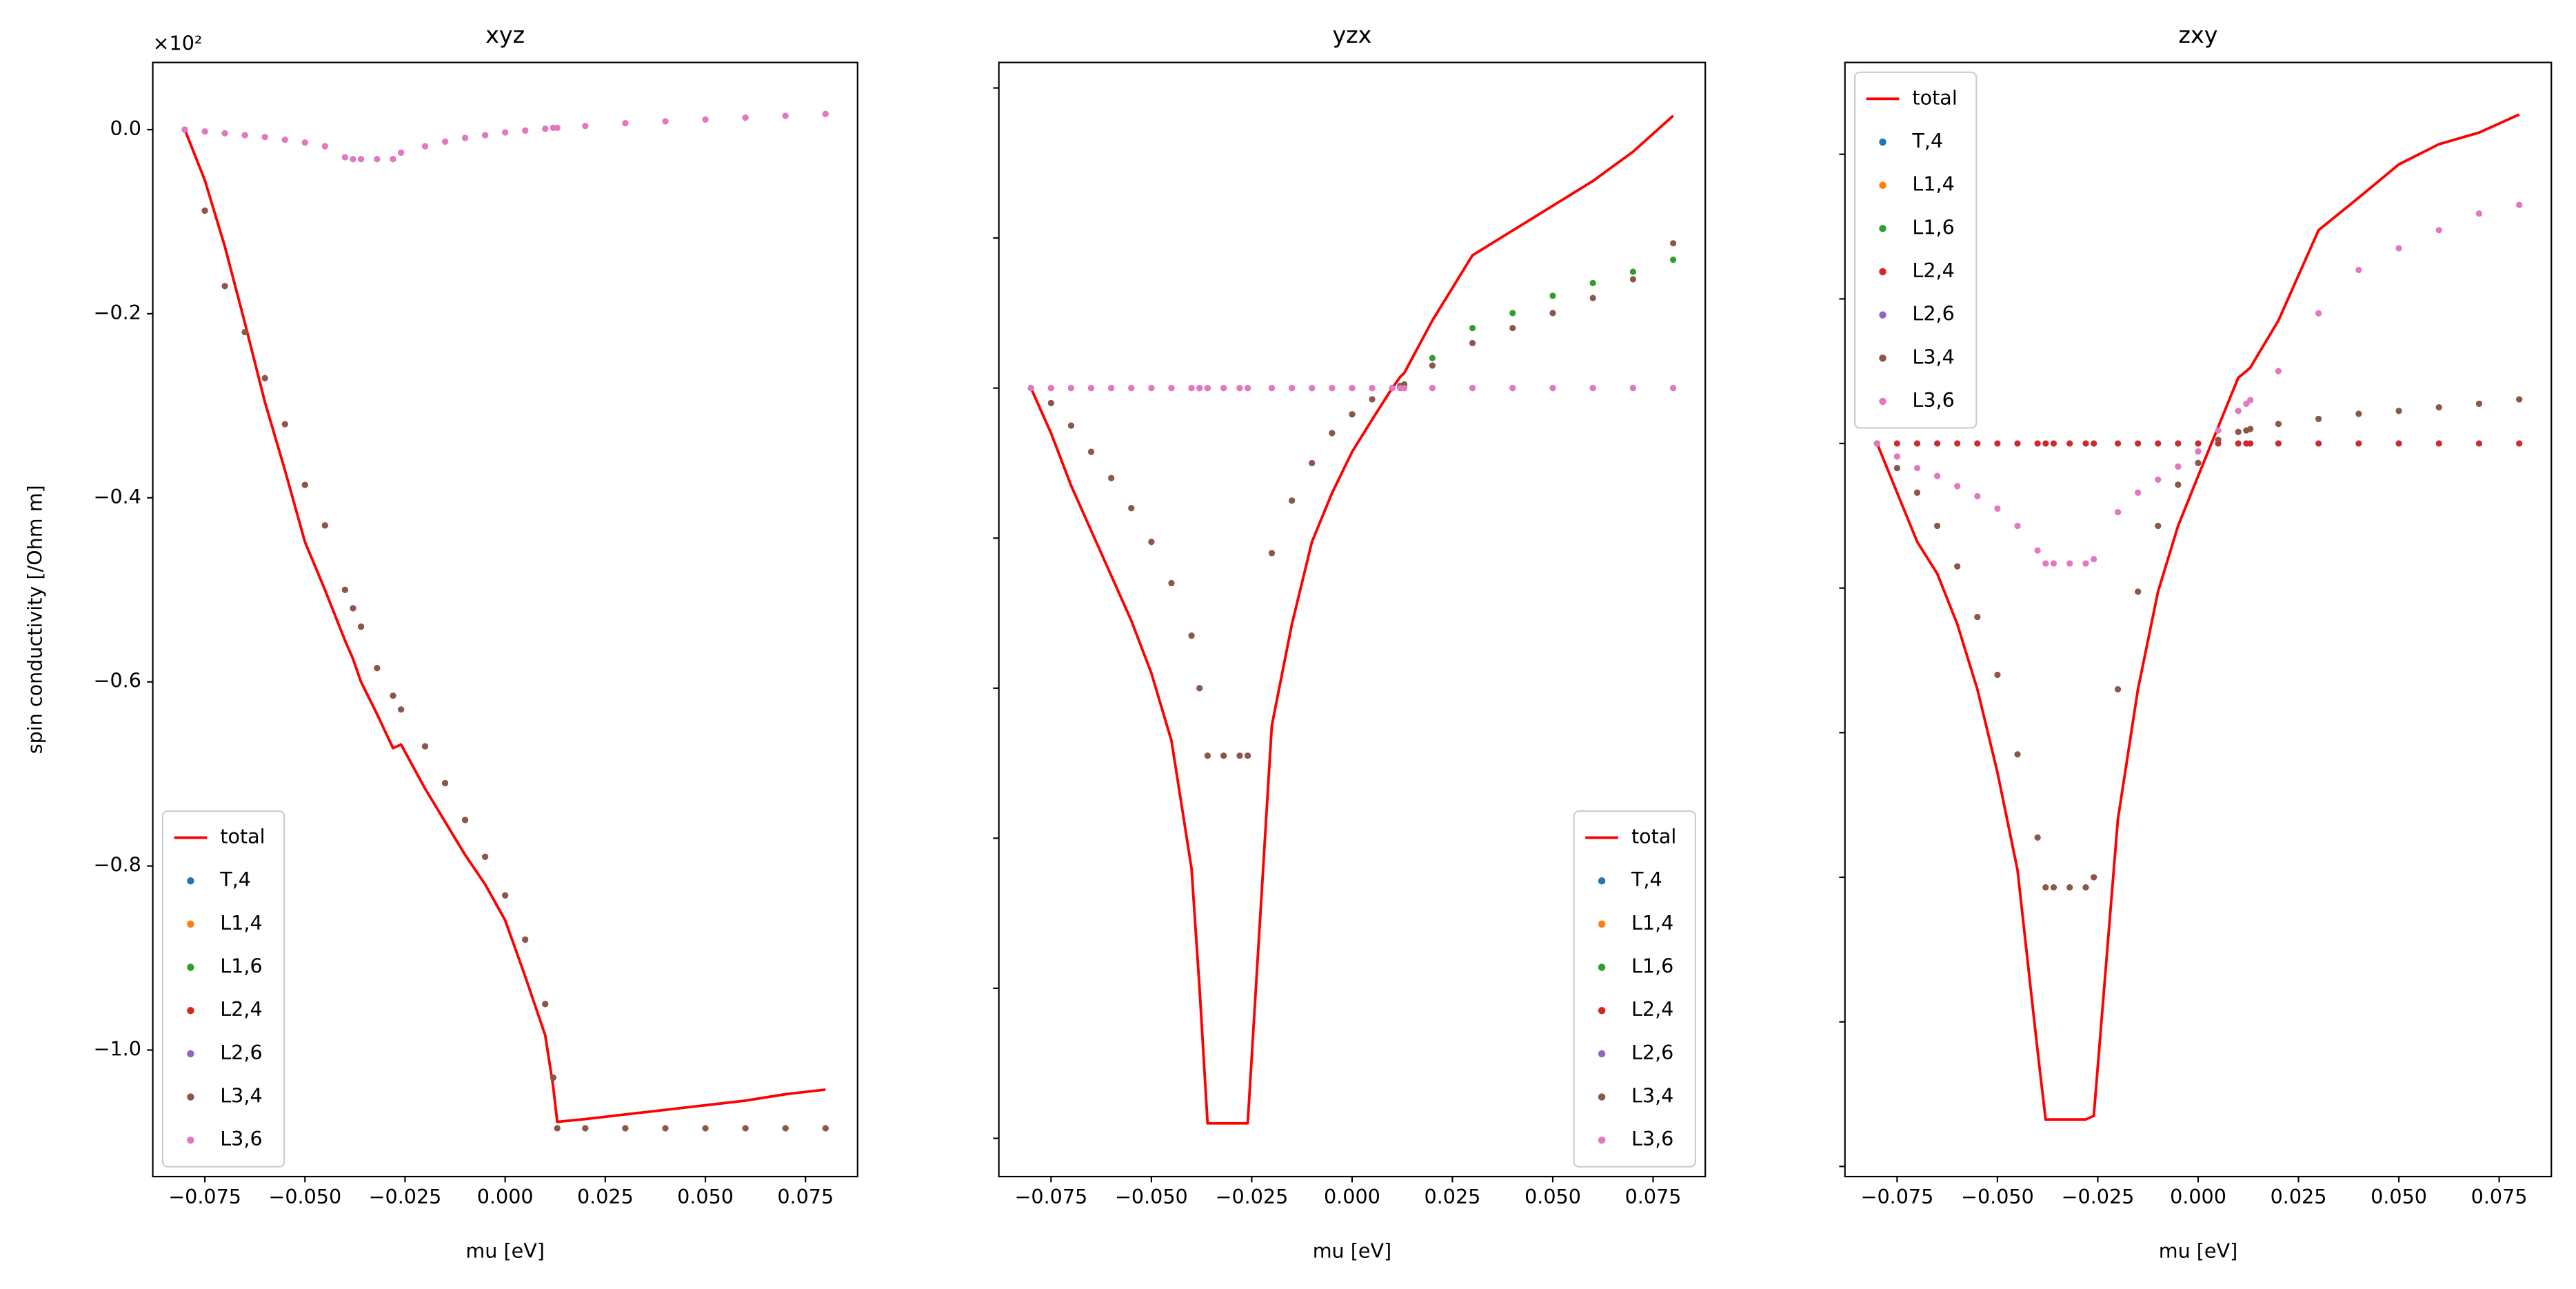 This screenshot has width=2576, height=1289. I want to click on x-tick-label: 0.025, so click(2299, 1196).